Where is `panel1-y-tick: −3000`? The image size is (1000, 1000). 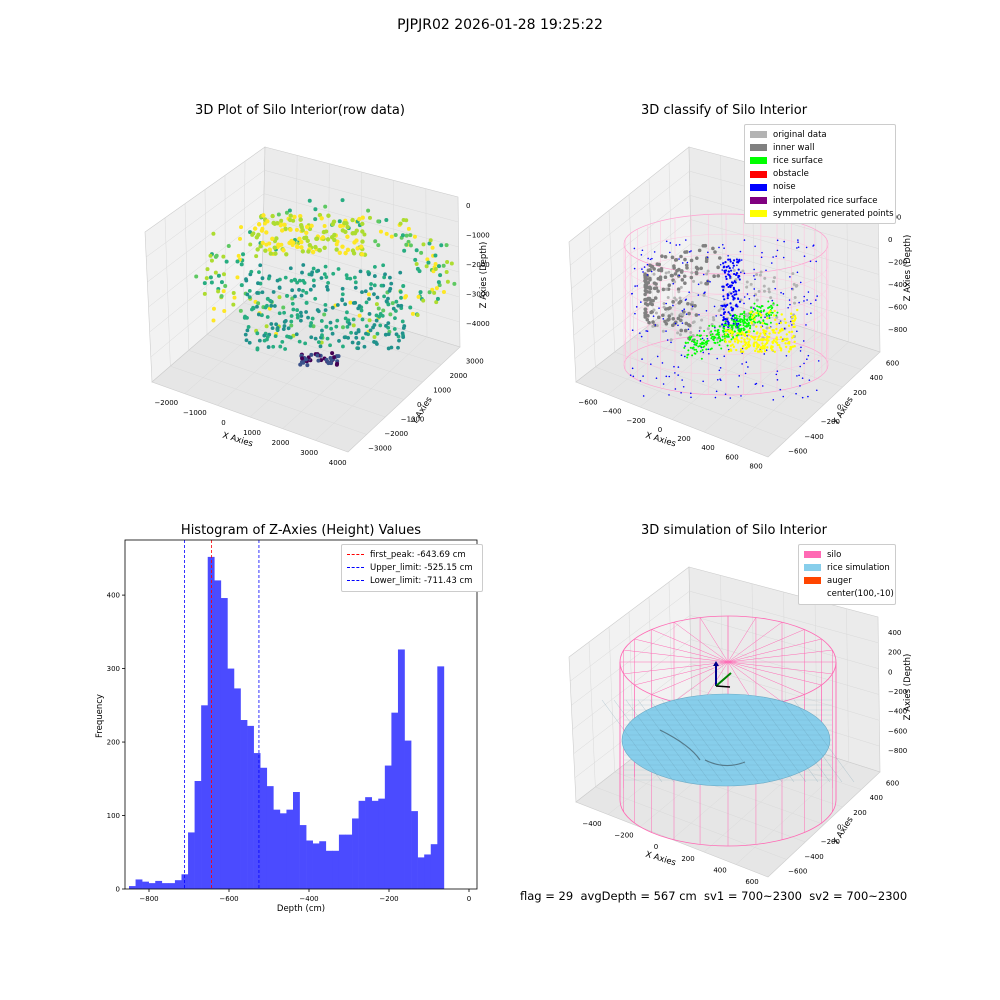 panel1-y-tick: −3000 is located at coordinates (380, 449).